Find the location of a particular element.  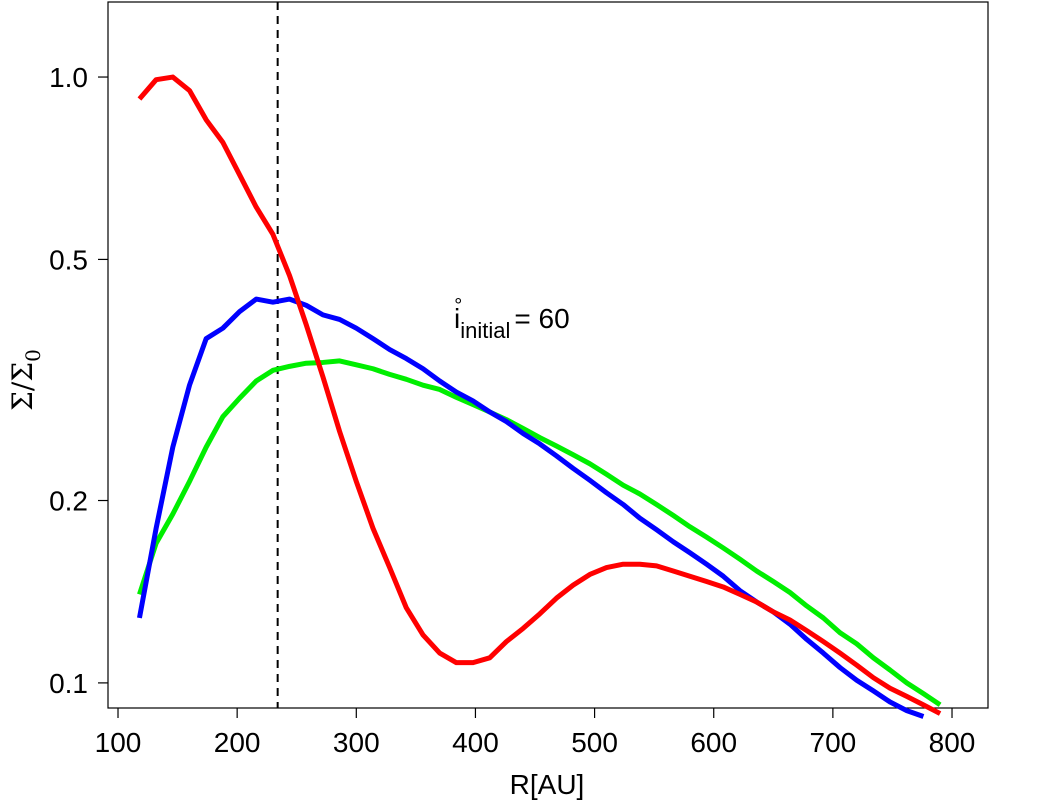

y-axis-label: Σ/Σ0 is located at coordinates (25, 380).